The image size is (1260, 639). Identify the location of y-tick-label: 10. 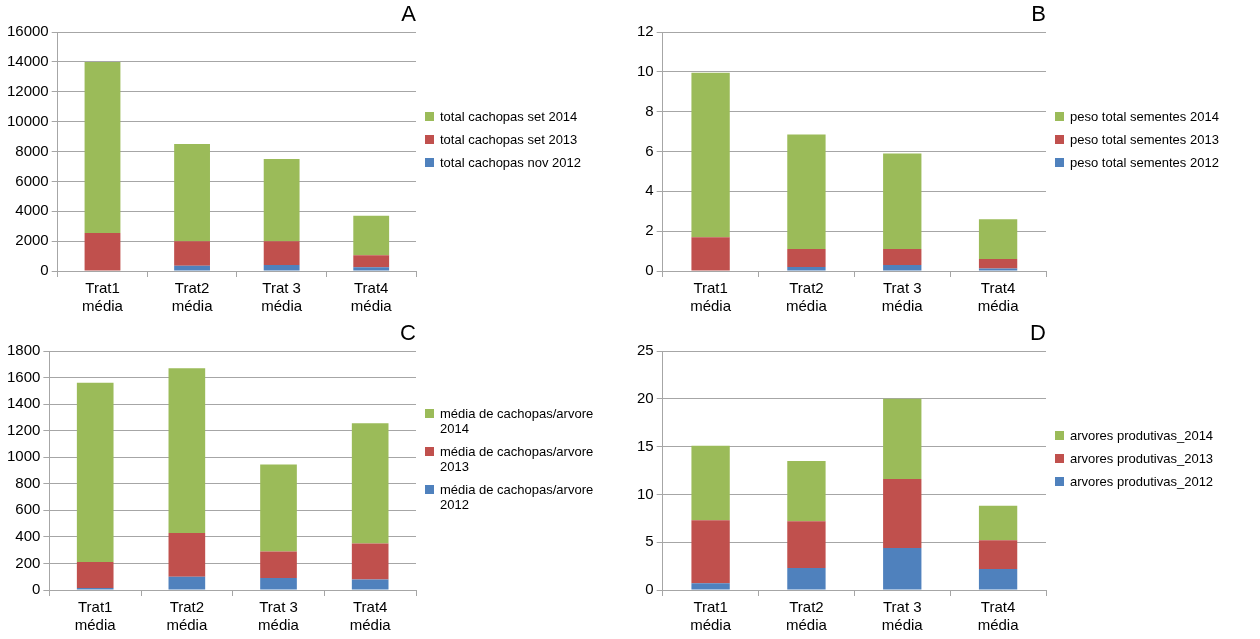
(645, 70).